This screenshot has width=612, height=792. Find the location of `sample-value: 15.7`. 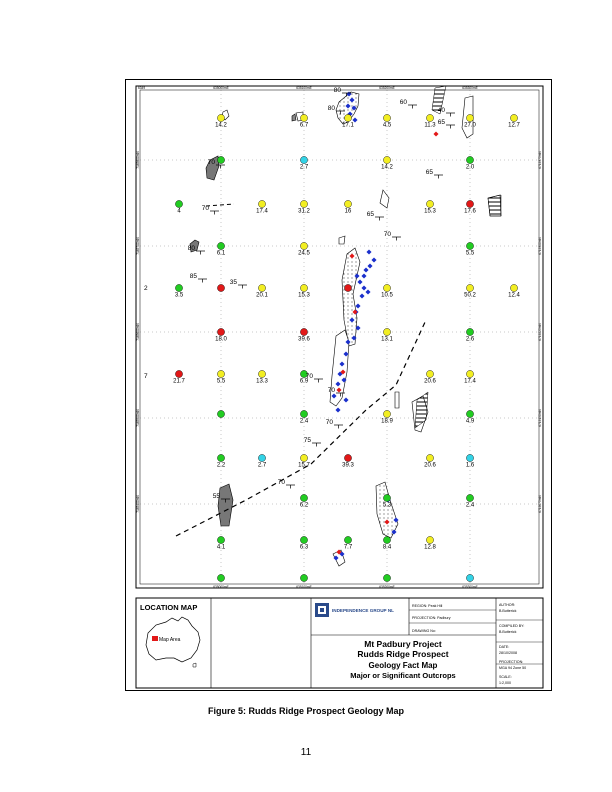

sample-value: 15.7 is located at coordinates (304, 466).